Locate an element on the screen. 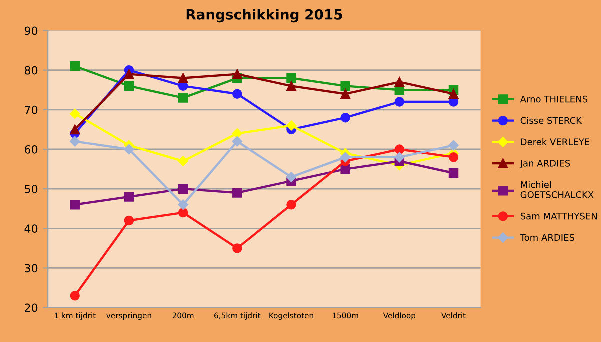 Image resolution: width=601 pixels, height=342 pixels. chart-title: Rangschikking 2015 is located at coordinates (264, 16).